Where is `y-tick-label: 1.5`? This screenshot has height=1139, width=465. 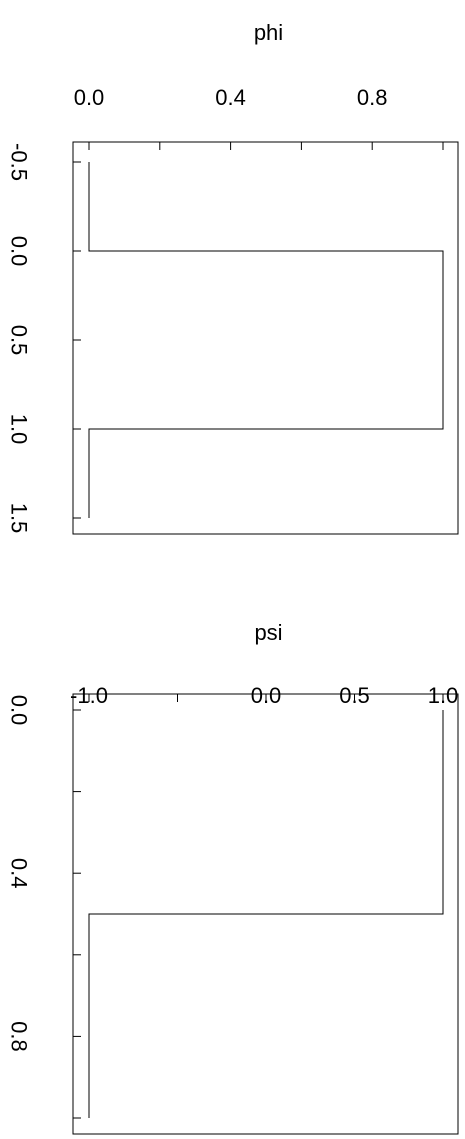
y-tick-label: 1.5 is located at coordinates (19, 518).